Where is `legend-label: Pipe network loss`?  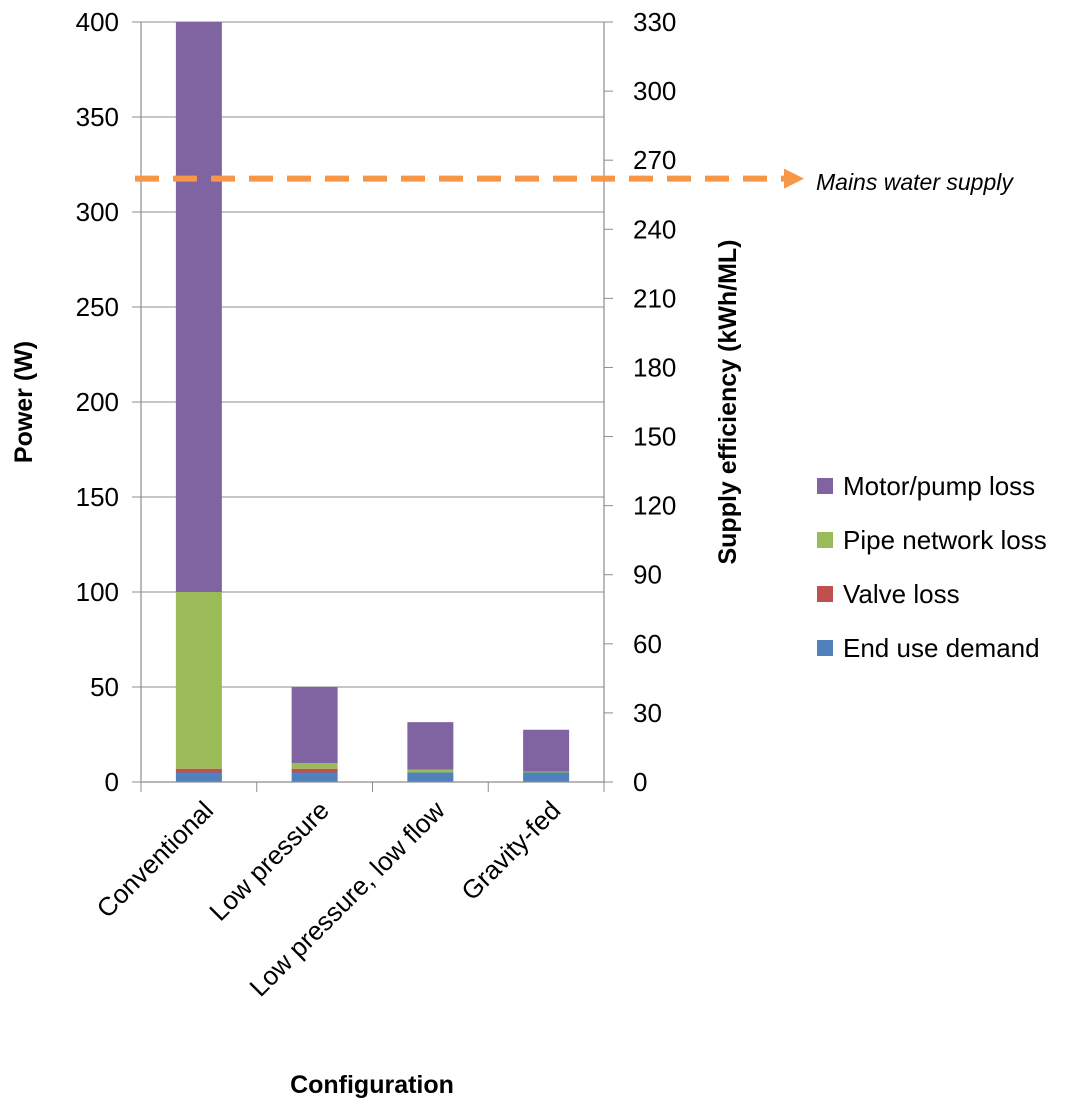
legend-label: Pipe network loss is located at coordinates (945, 540).